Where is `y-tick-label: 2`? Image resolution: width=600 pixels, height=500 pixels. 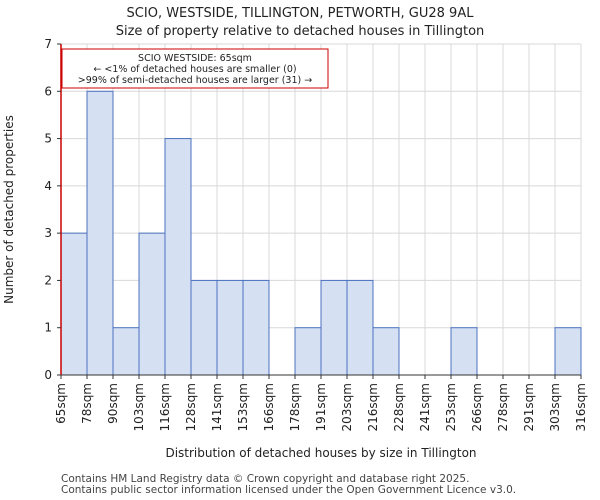
y-tick-label: 2 is located at coordinates (48, 280).